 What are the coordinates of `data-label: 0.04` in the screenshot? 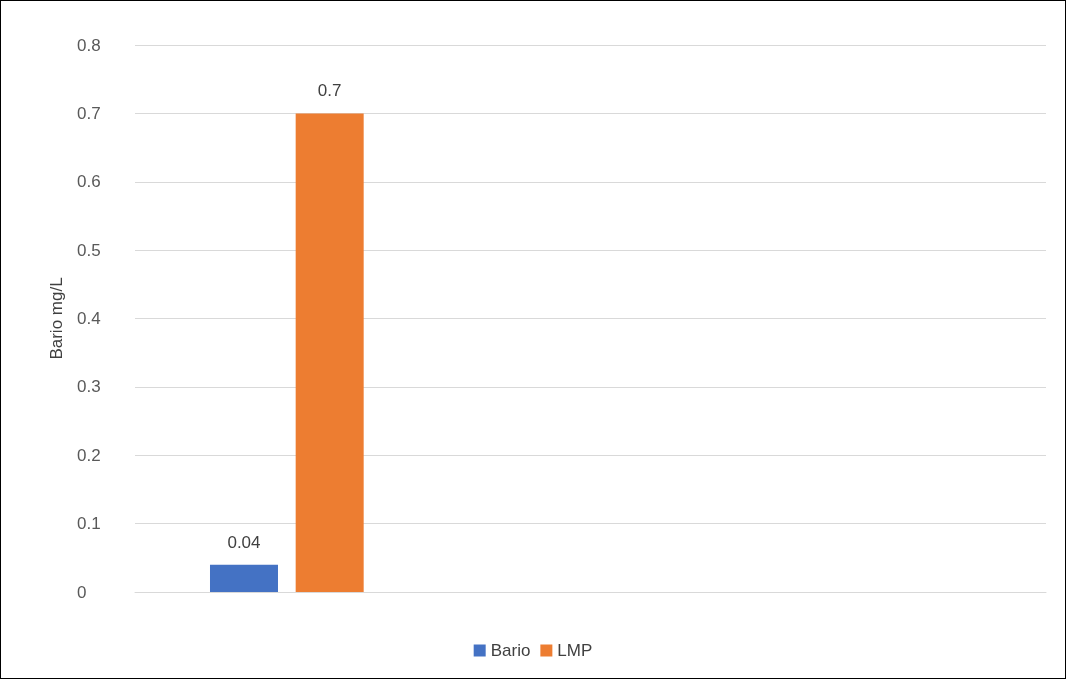 It's located at (244, 542).